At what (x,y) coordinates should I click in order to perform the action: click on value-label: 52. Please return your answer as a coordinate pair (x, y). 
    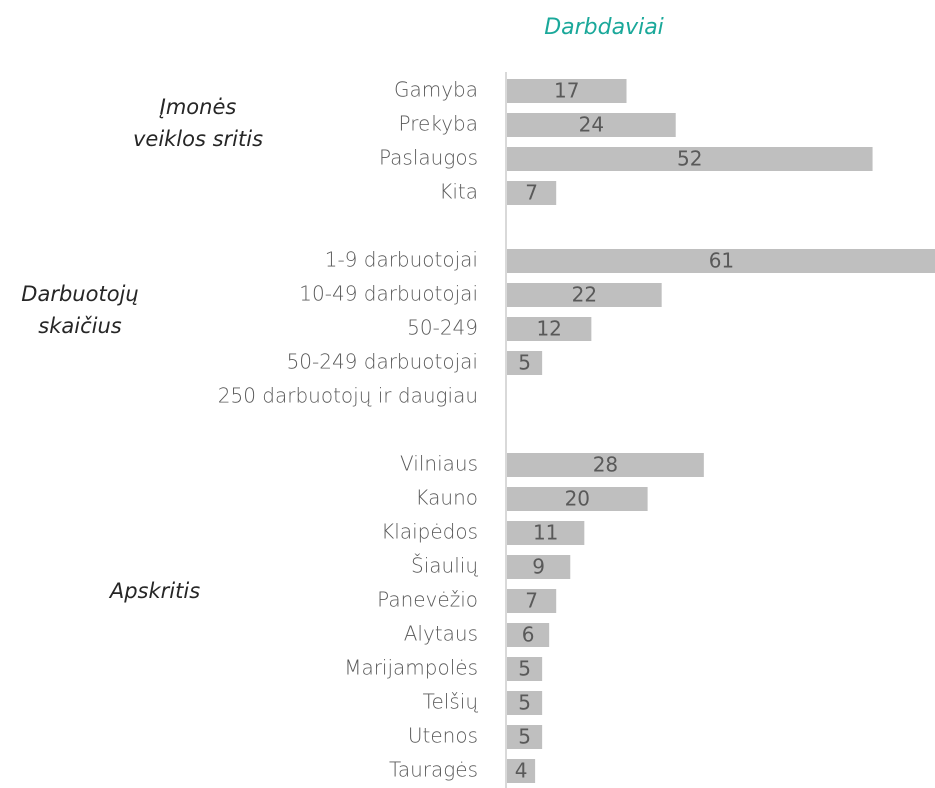
    Looking at the image, I should click on (689, 159).